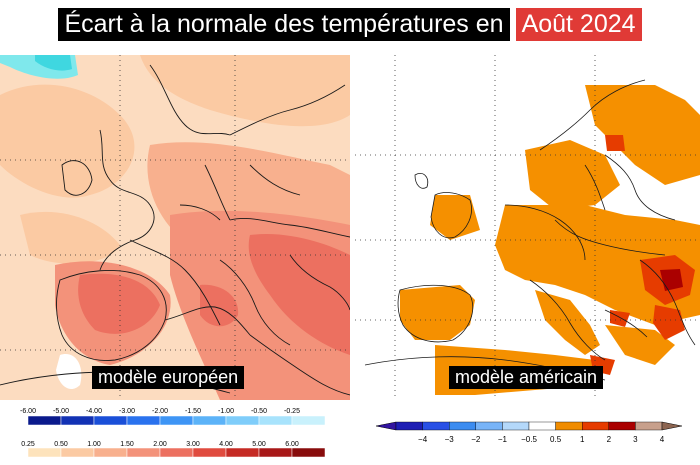 The image size is (700, 465). I want to click on legend-right-tick-label: 0.5, so click(556, 439).